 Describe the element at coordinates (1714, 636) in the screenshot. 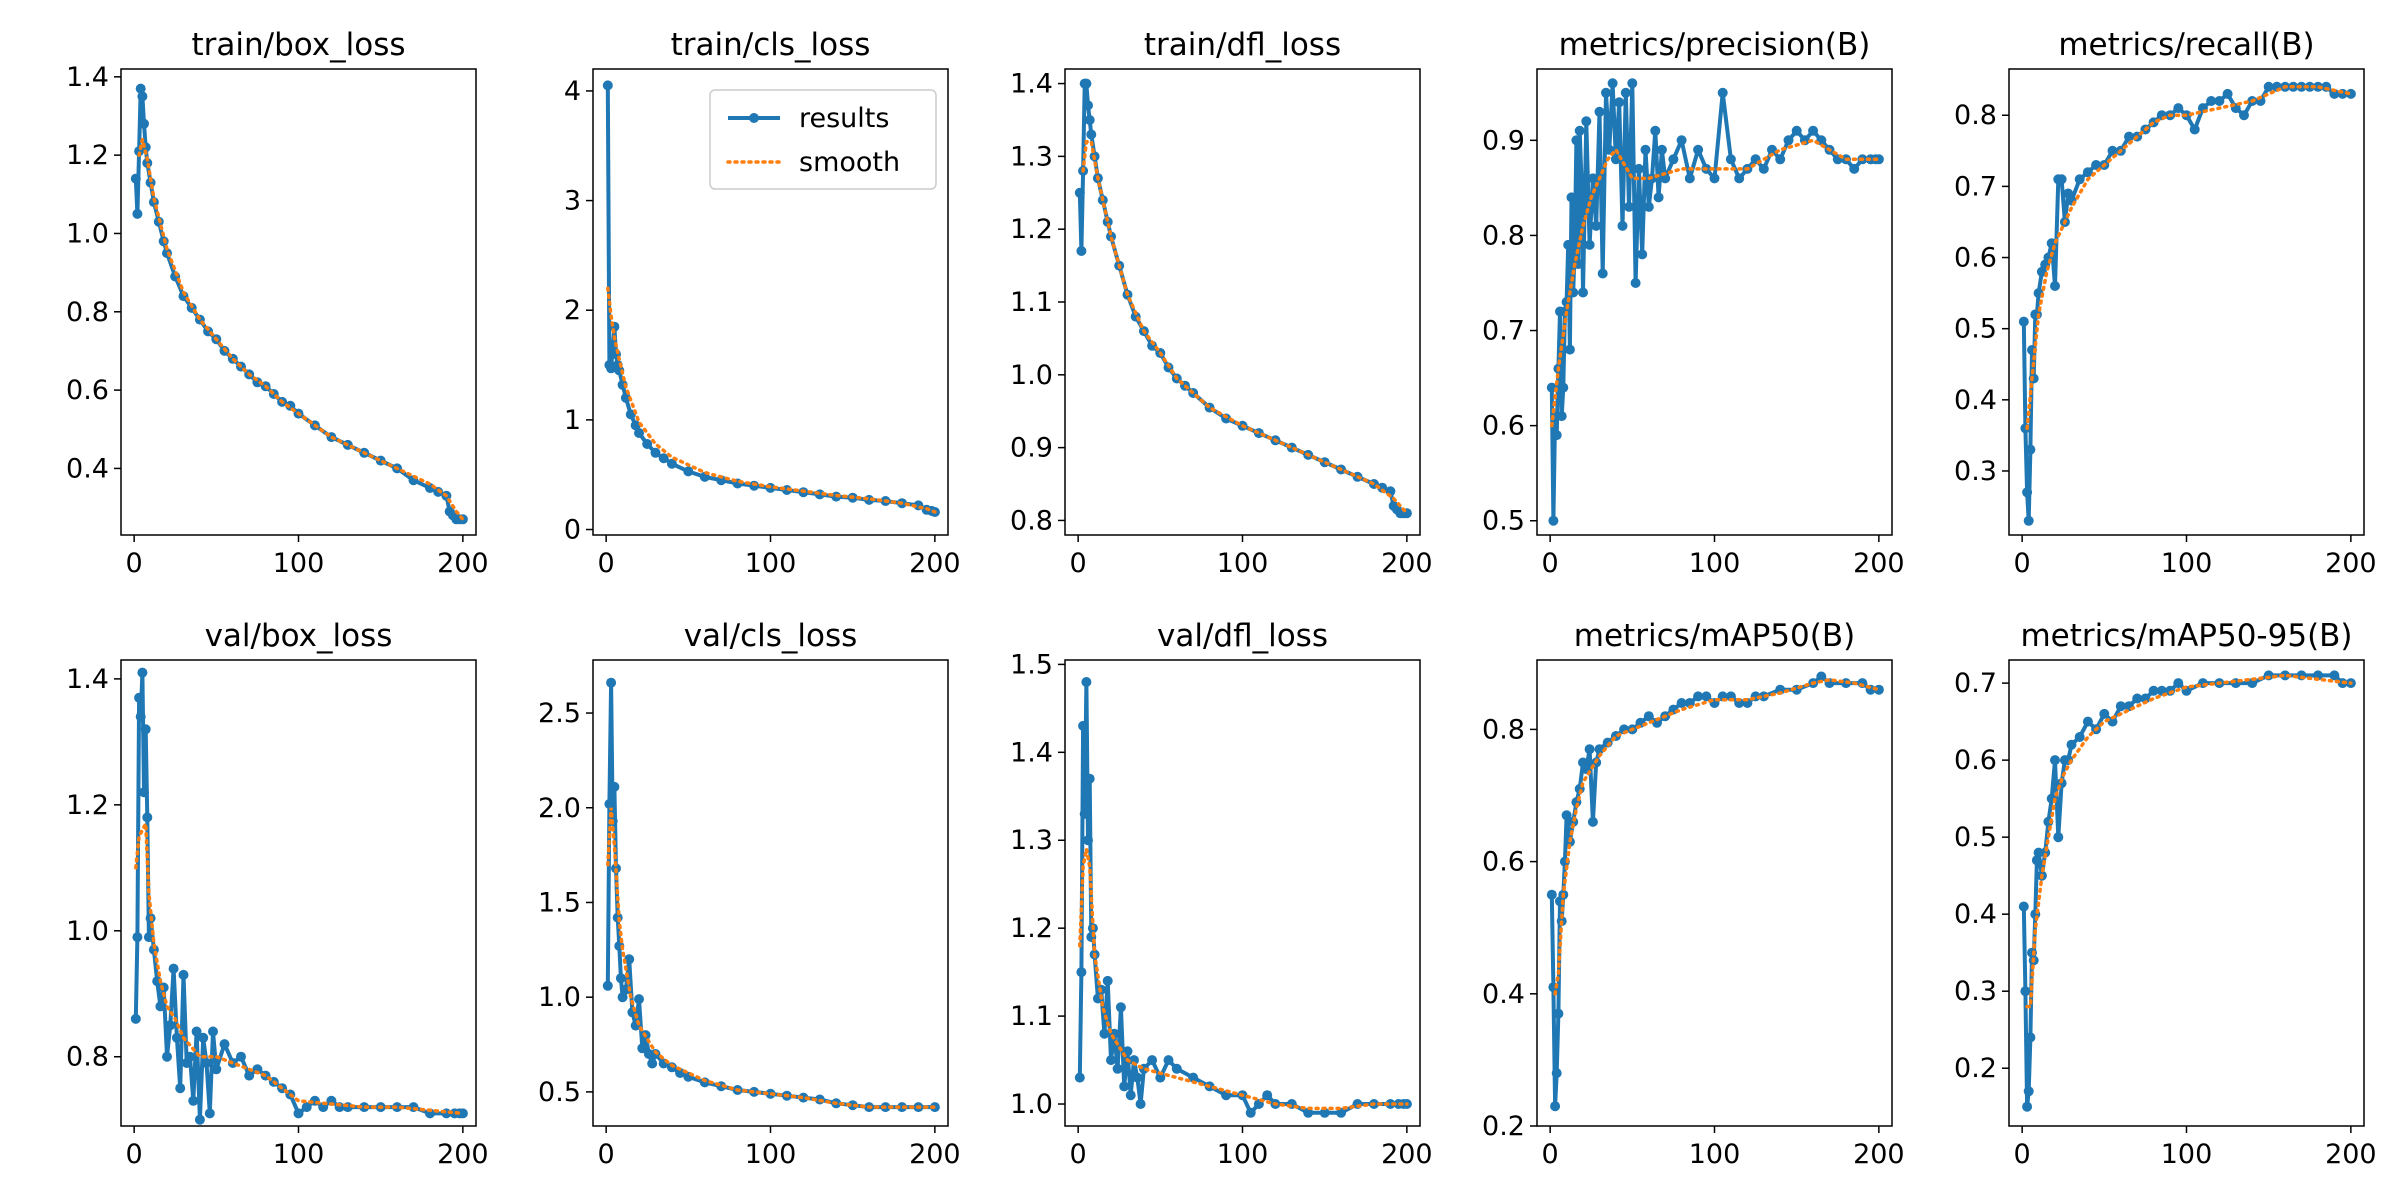

I see `subplot-title: metrics/mAP50(B)` at that location.